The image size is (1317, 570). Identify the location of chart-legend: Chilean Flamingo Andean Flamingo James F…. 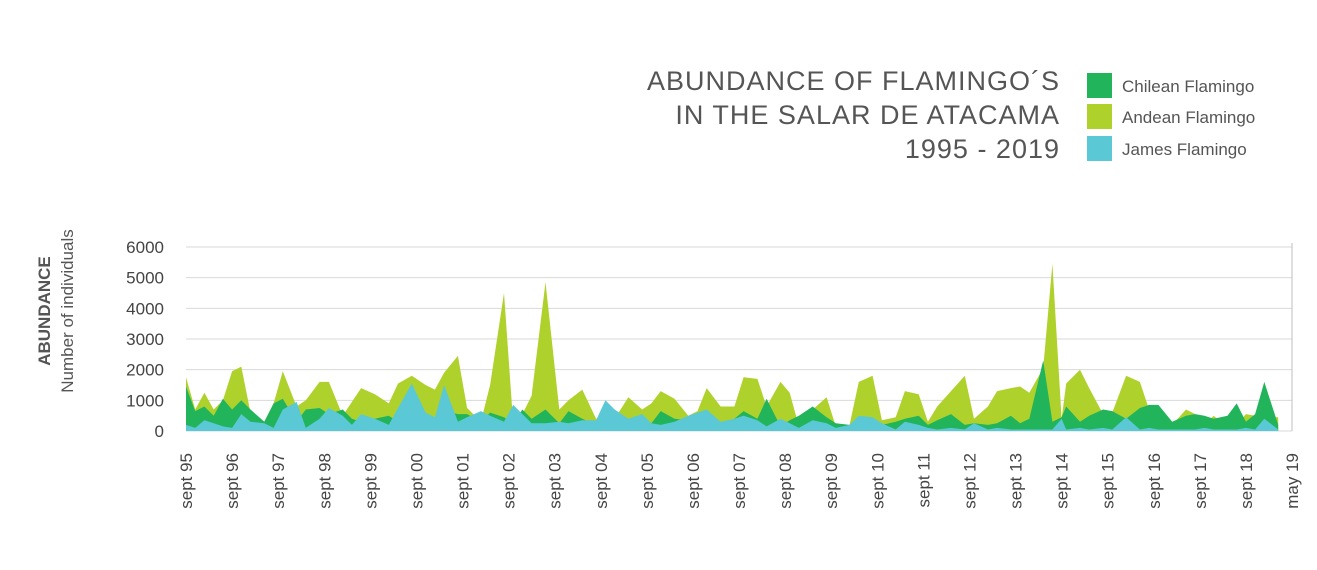
(1171, 117).